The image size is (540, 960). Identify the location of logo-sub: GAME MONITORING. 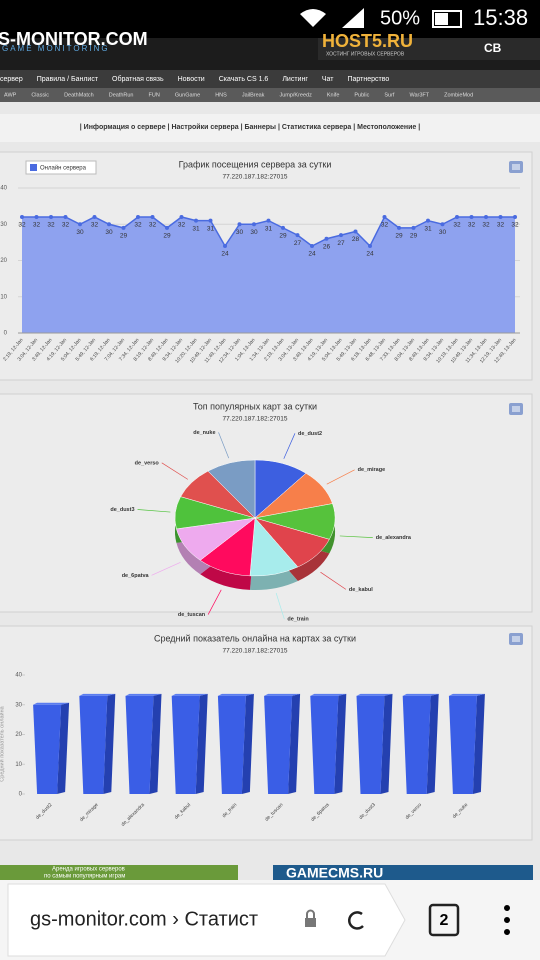
(56, 48).